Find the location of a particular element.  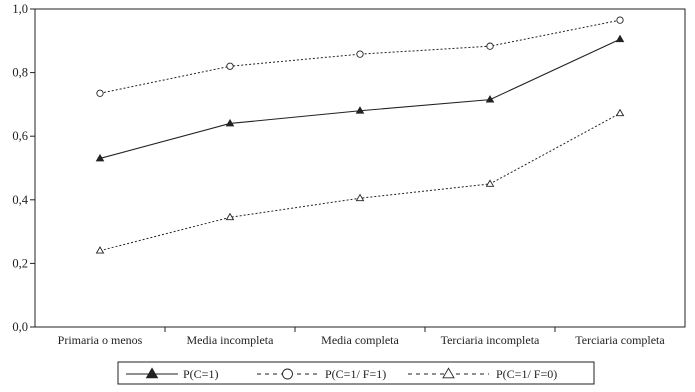

legend-label: P(C=1) is located at coordinates (200, 374).